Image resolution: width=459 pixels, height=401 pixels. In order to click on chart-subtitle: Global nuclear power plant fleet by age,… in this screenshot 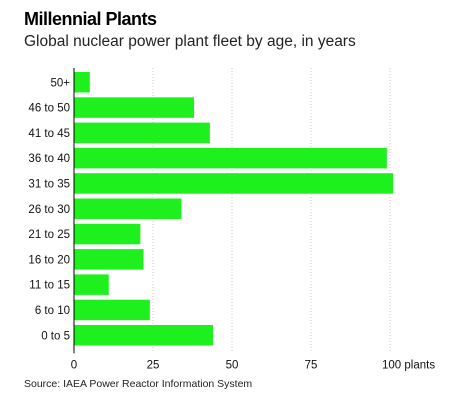, I will do `click(190, 41)`.